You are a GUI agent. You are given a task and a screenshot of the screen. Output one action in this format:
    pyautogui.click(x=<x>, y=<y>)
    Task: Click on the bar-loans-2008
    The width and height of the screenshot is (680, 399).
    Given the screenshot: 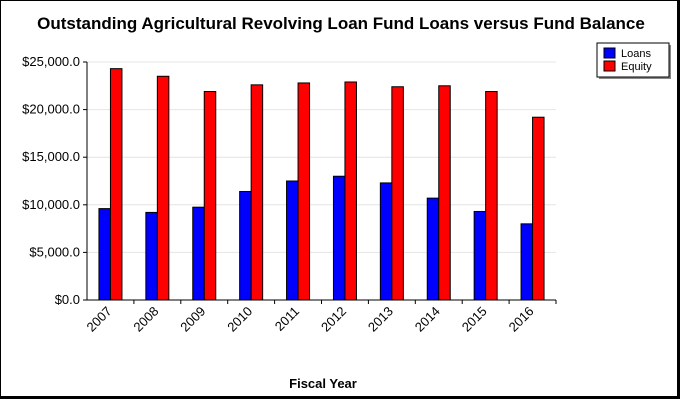 What is the action you would take?
    pyautogui.click(x=151, y=256)
    